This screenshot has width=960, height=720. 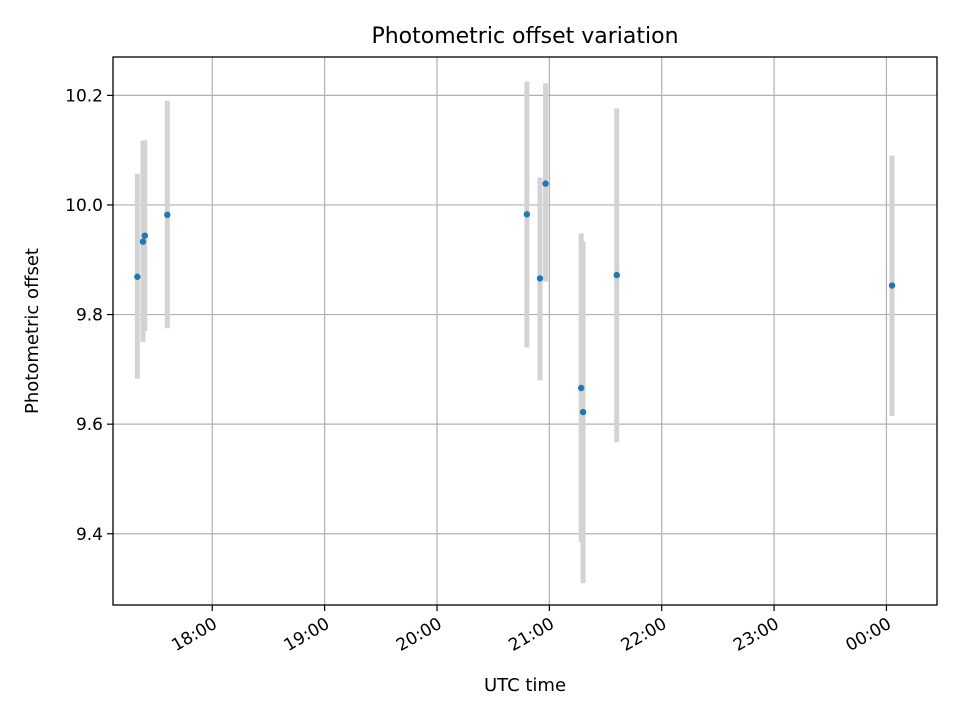 I want to click on y-tick-label: 9.8, so click(x=89, y=316).